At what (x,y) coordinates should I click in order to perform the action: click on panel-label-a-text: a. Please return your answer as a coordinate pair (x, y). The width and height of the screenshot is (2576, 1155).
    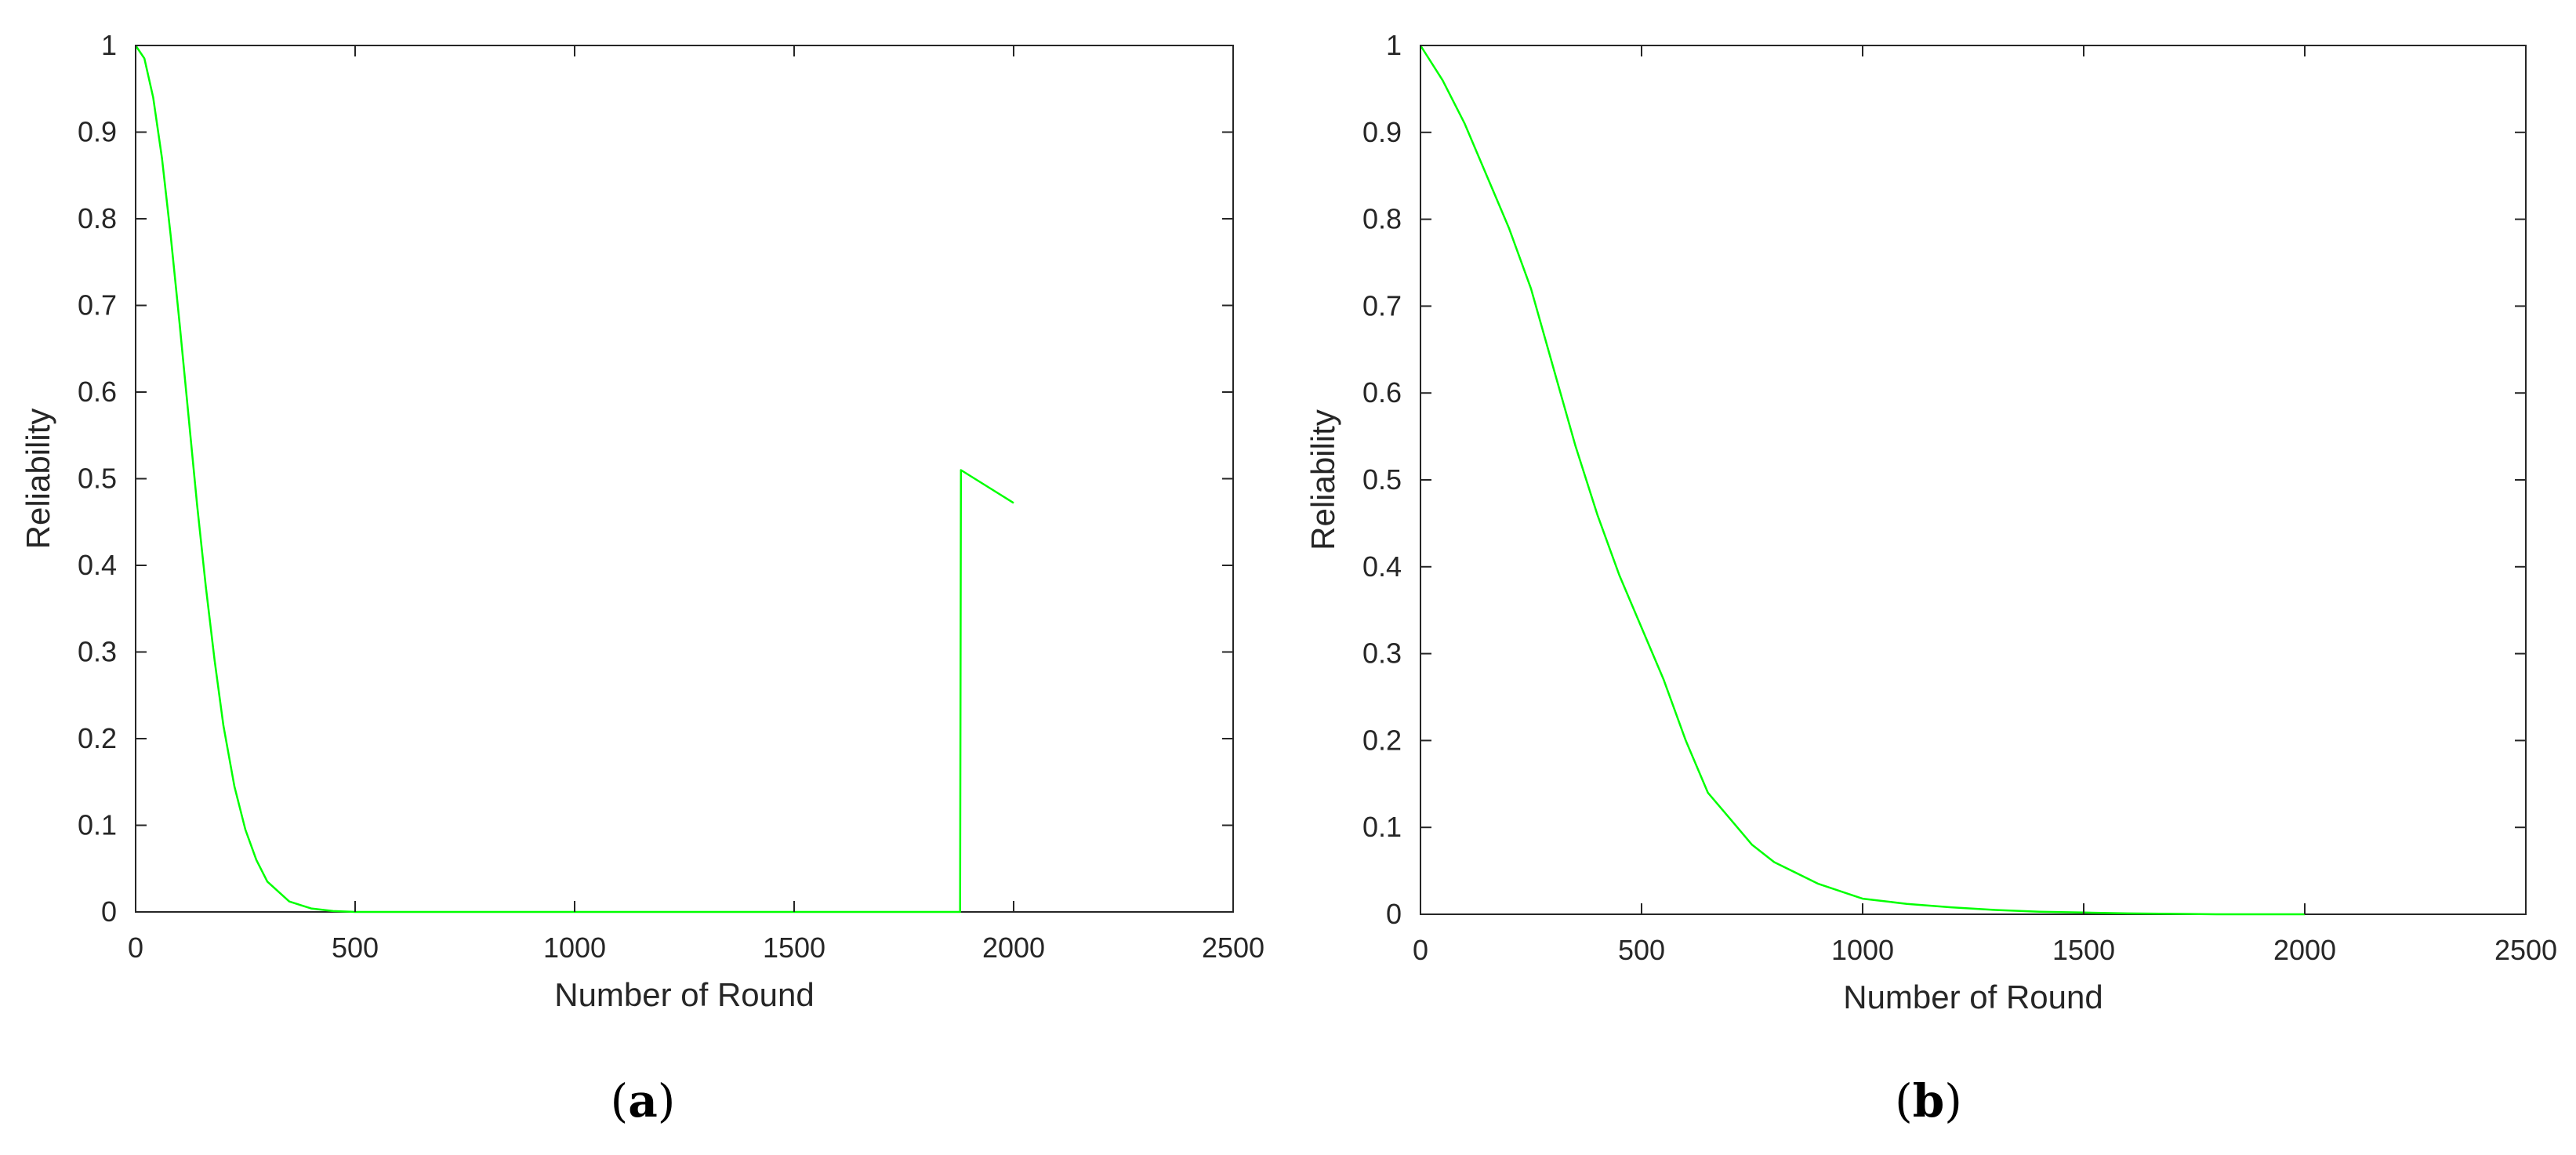
    Looking at the image, I should click on (643, 1101).